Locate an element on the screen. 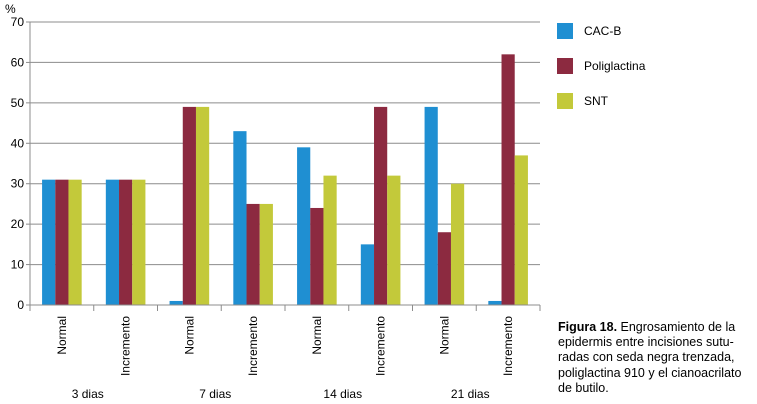 Image resolution: width=757 pixels, height=404 pixels. y-tick-label: 50 is located at coordinates (18, 103).